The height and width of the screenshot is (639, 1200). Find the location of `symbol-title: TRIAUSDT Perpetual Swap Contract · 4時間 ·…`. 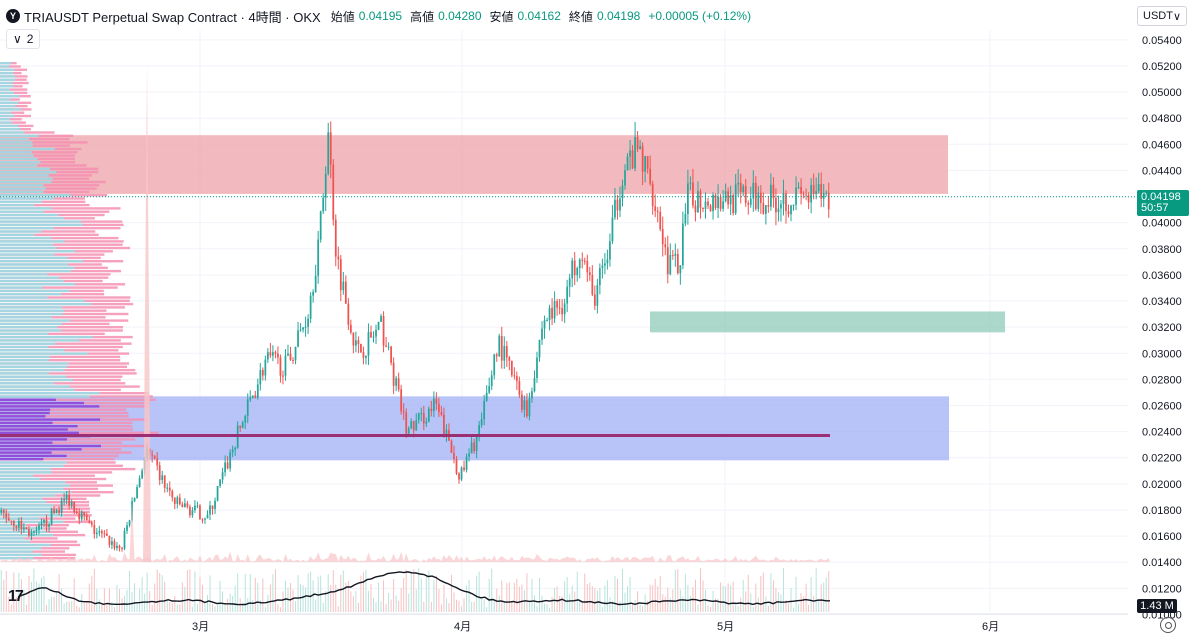

symbol-title: TRIAUSDT Perpetual Swap Contract · 4時間 ·… is located at coordinates (172, 17).